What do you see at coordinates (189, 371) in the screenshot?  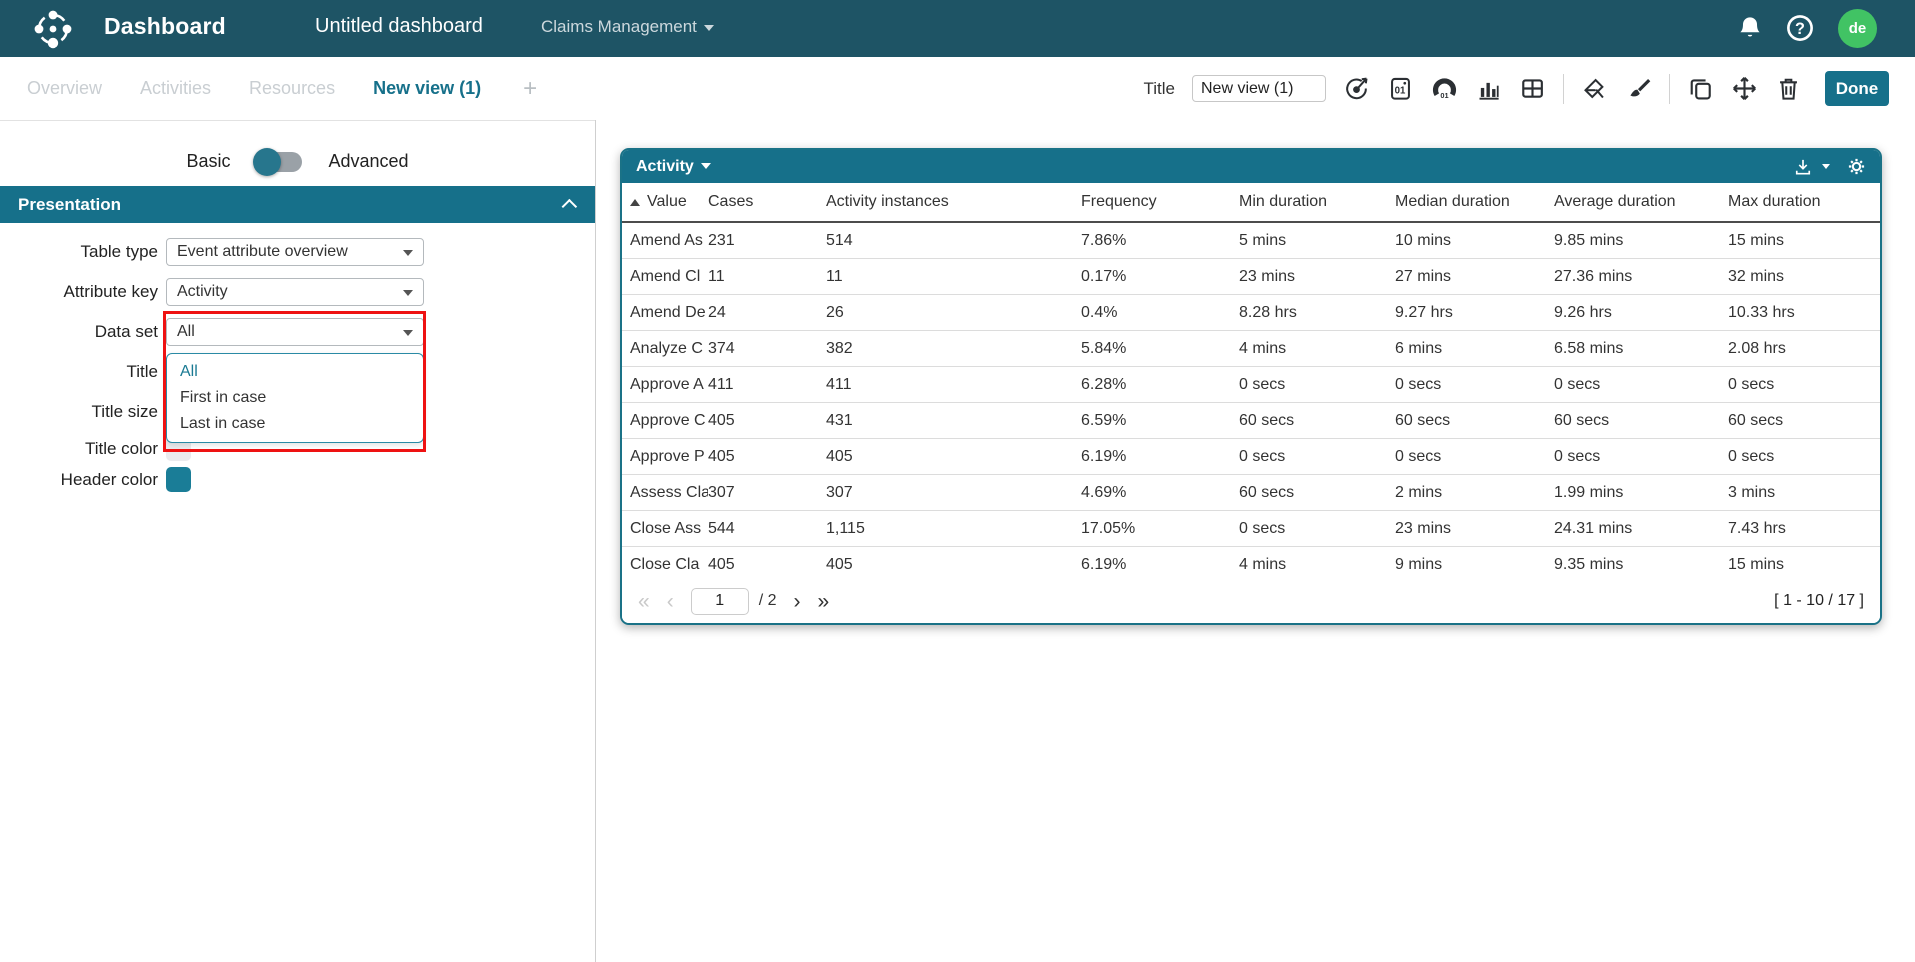 I see `dropdown-option-all: All` at bounding box center [189, 371].